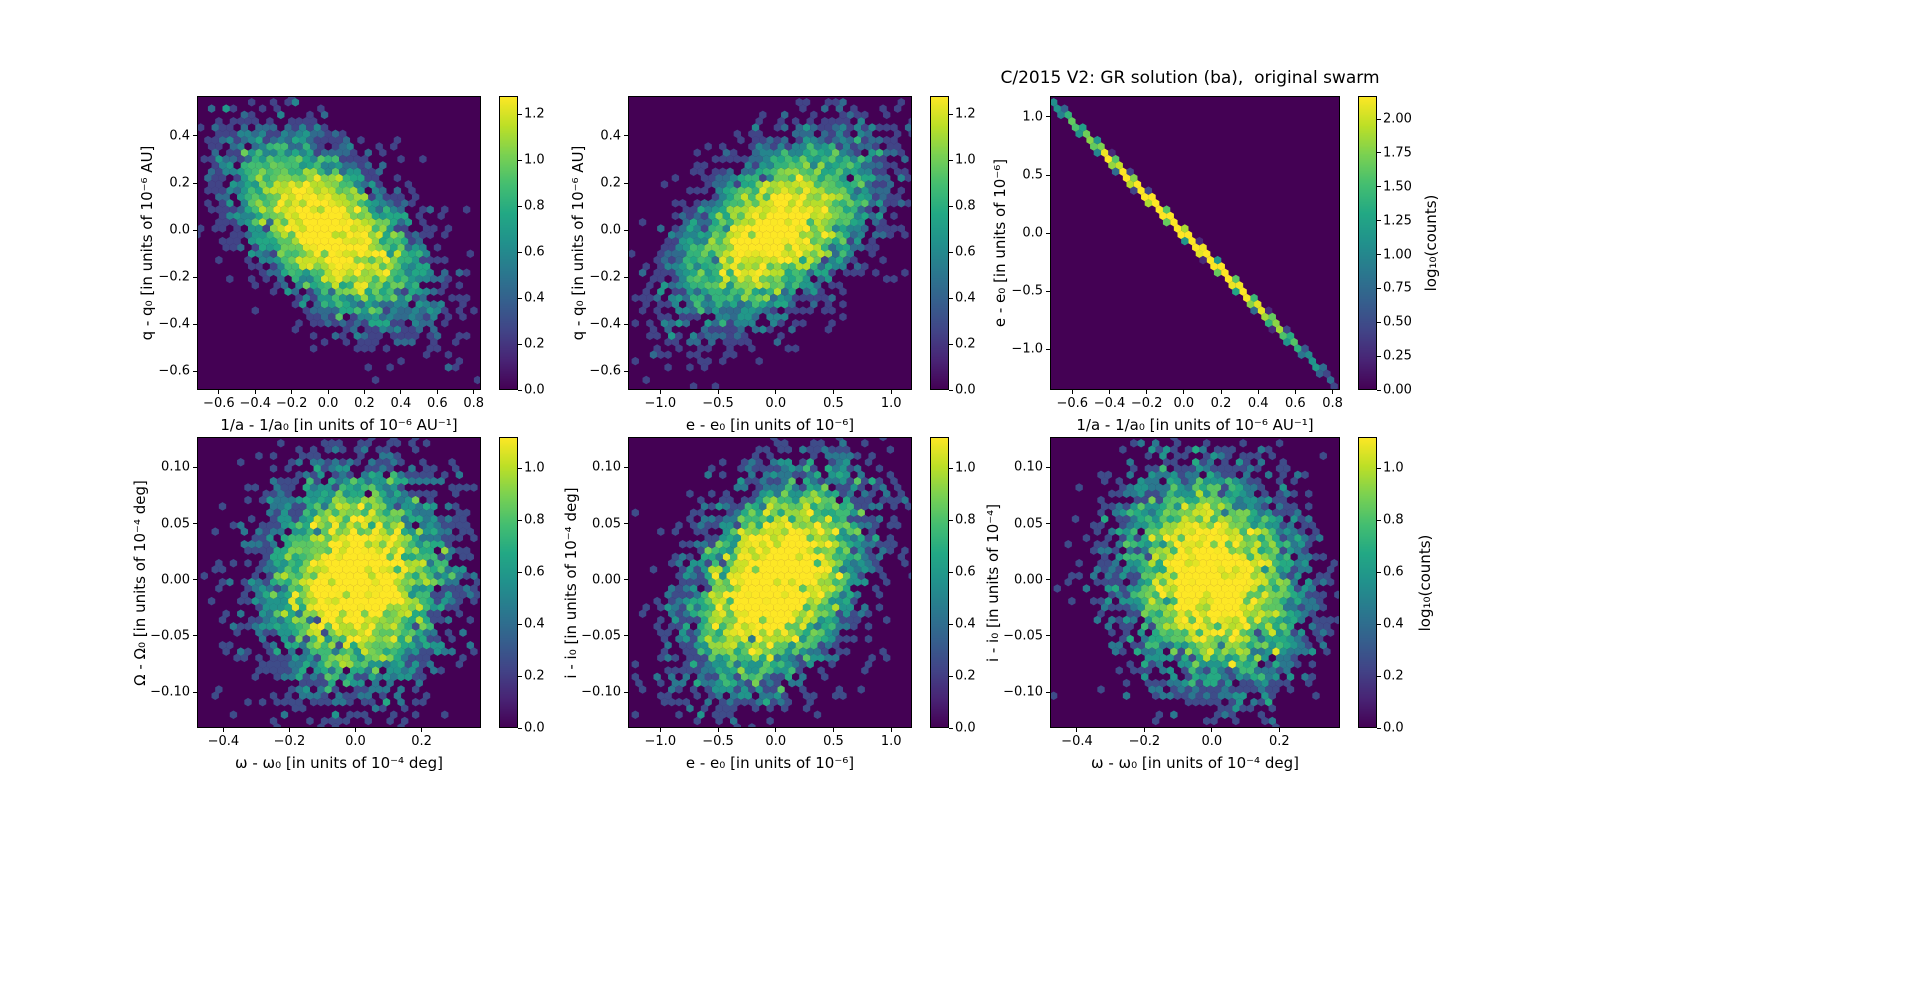  I want to click on y-tick-label: 1.0, so click(1032, 117).